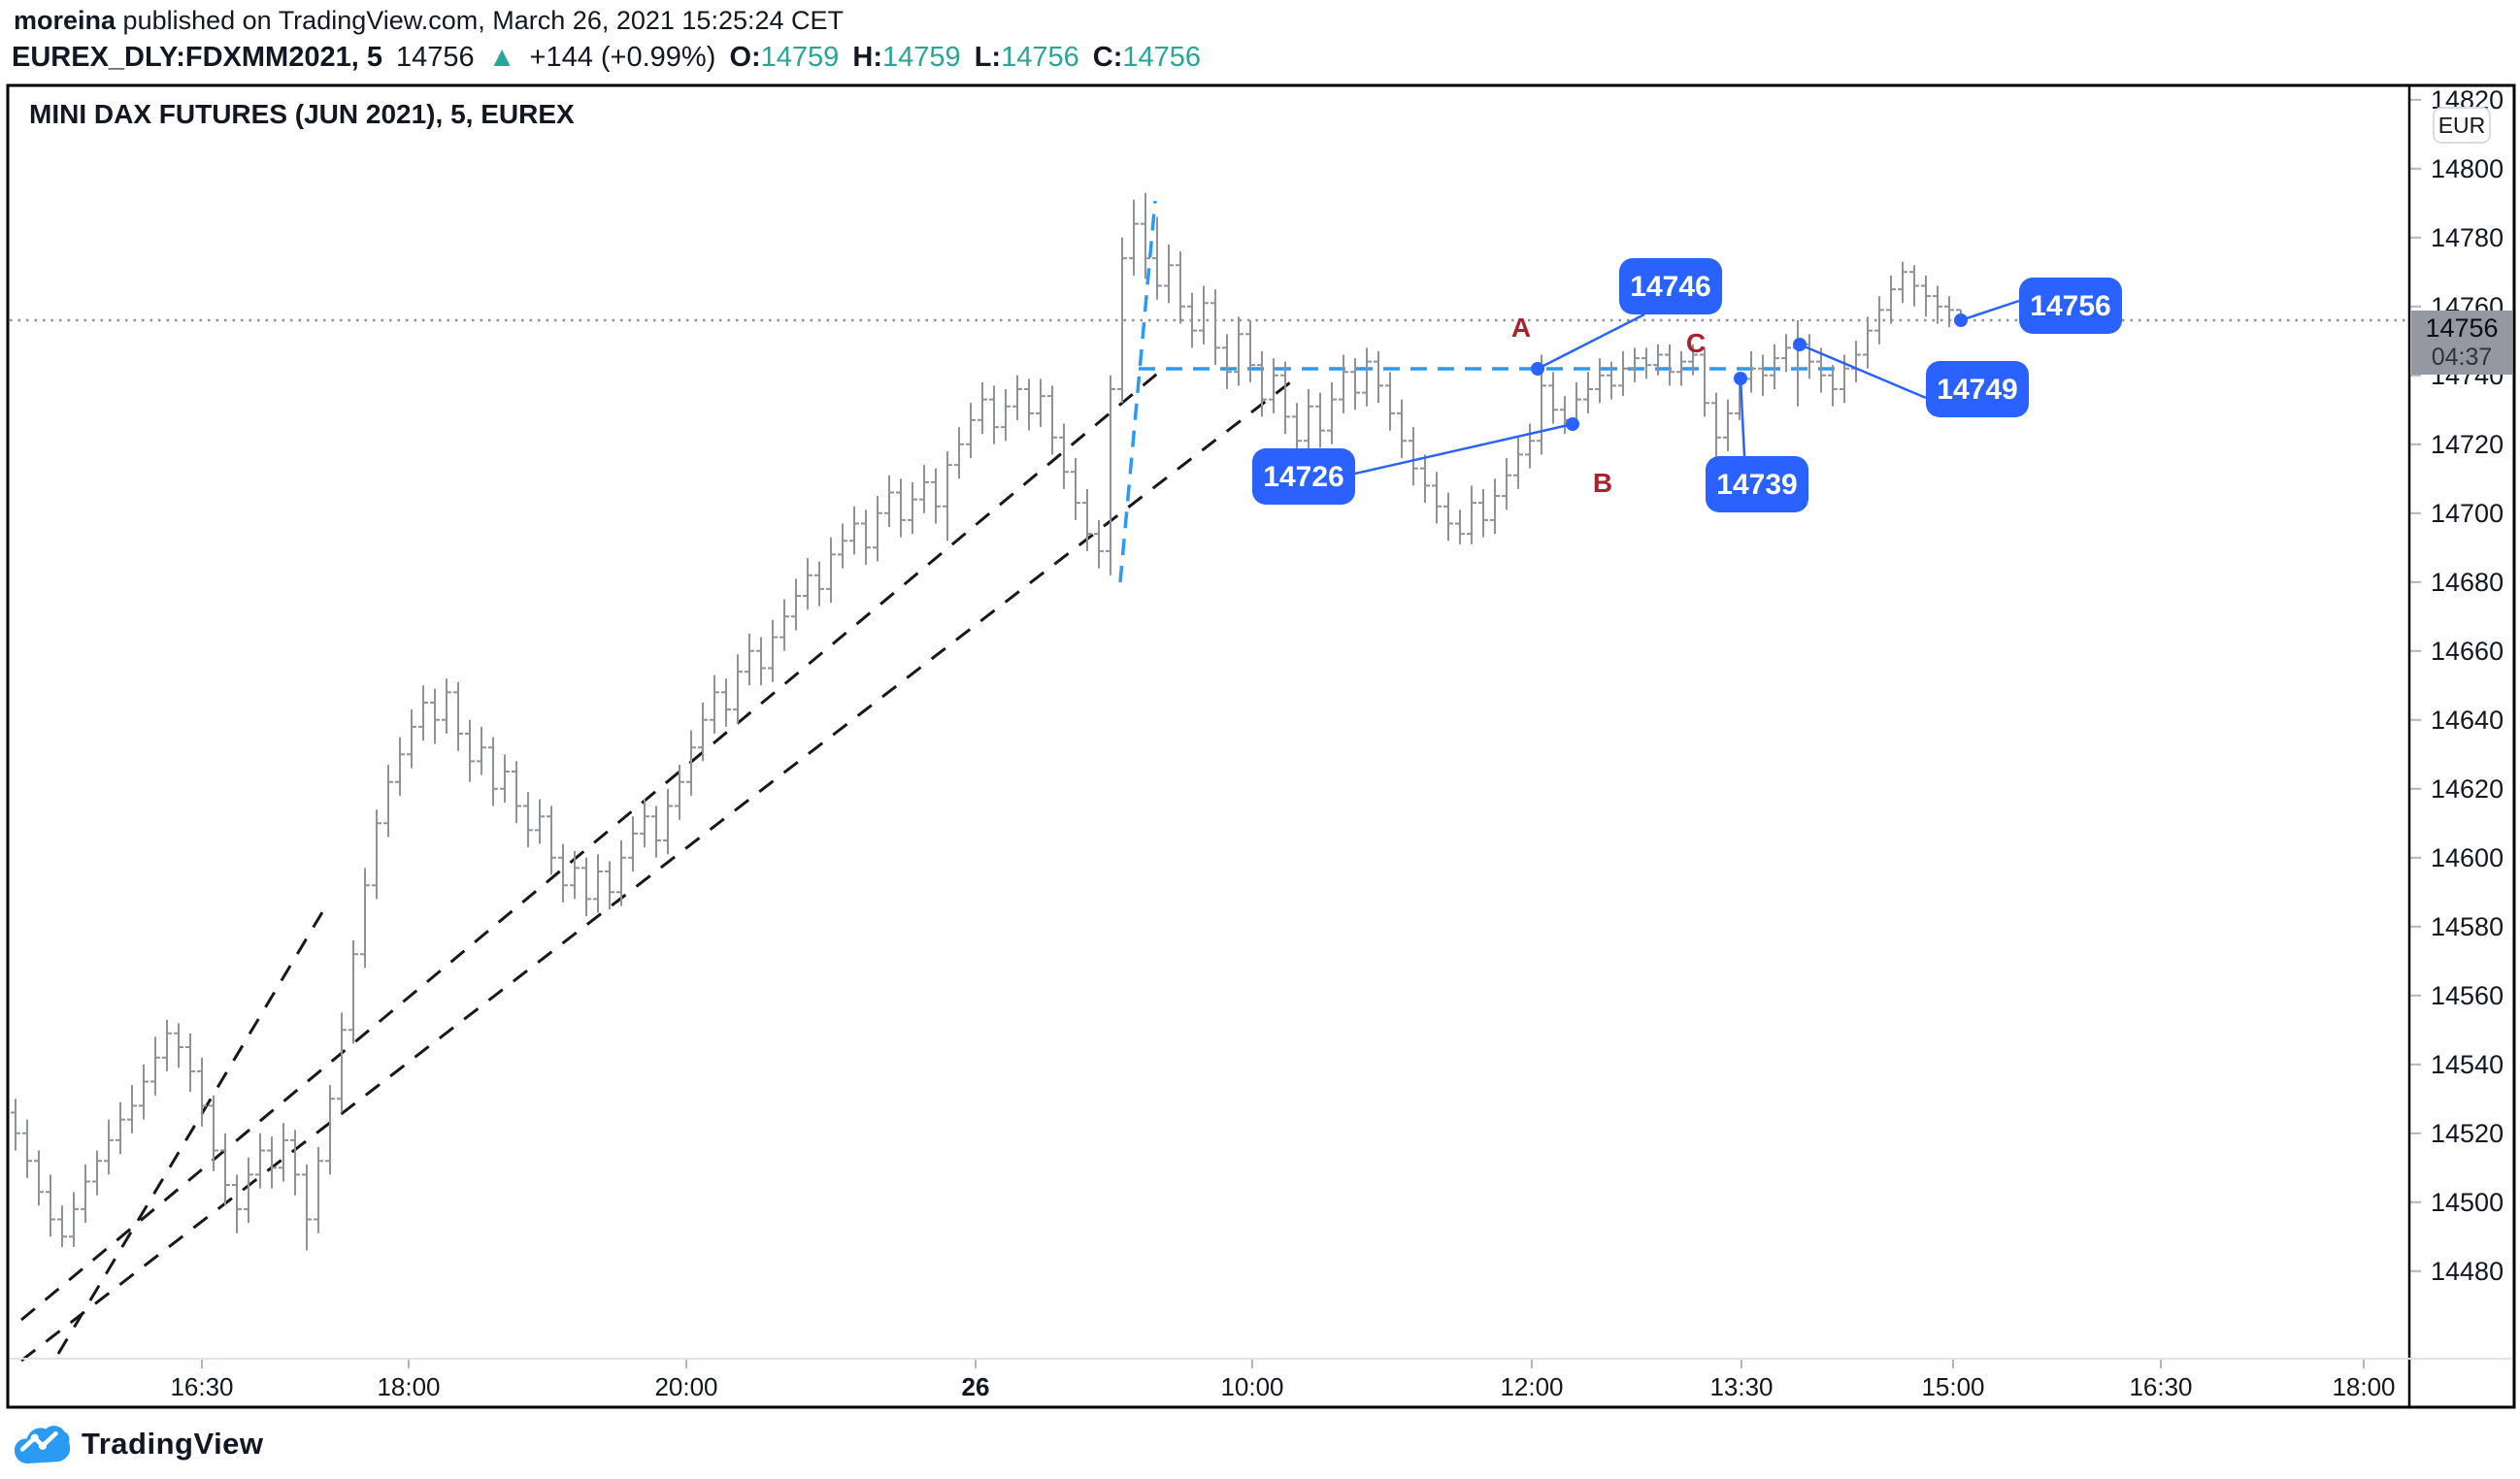 This screenshot has width=2520, height=1479. I want to click on price-axis-label: 14540, so click(2467, 1064).